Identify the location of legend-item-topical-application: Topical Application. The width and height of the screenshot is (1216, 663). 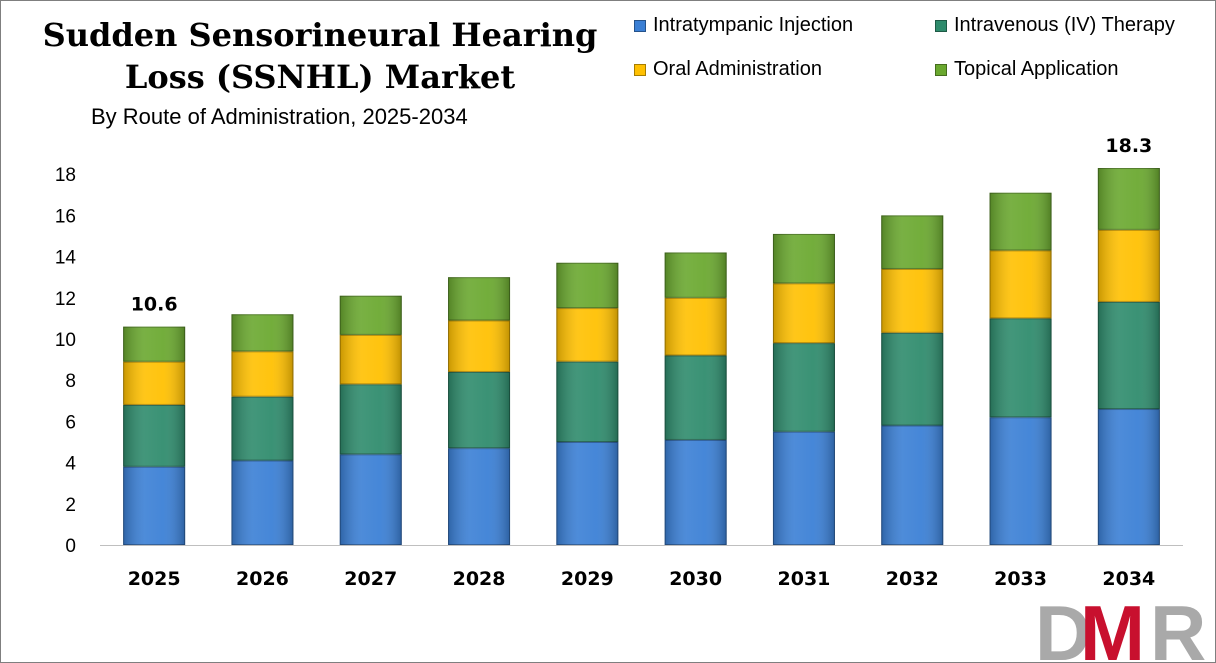
(1027, 69).